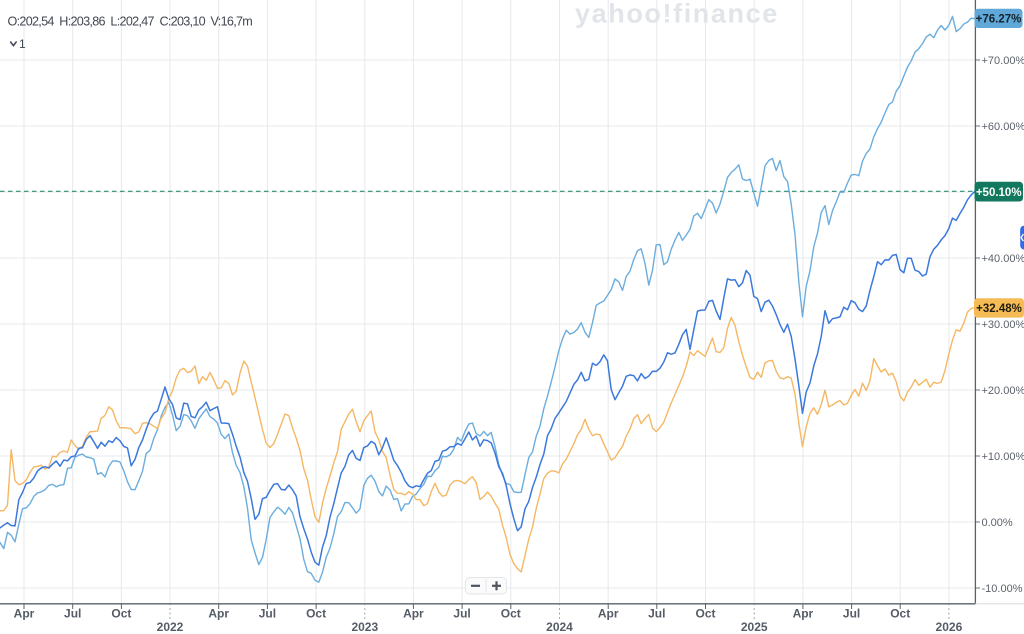 The image size is (1024, 634). I want to click on svg-text: +60.00%, so click(1003, 127).